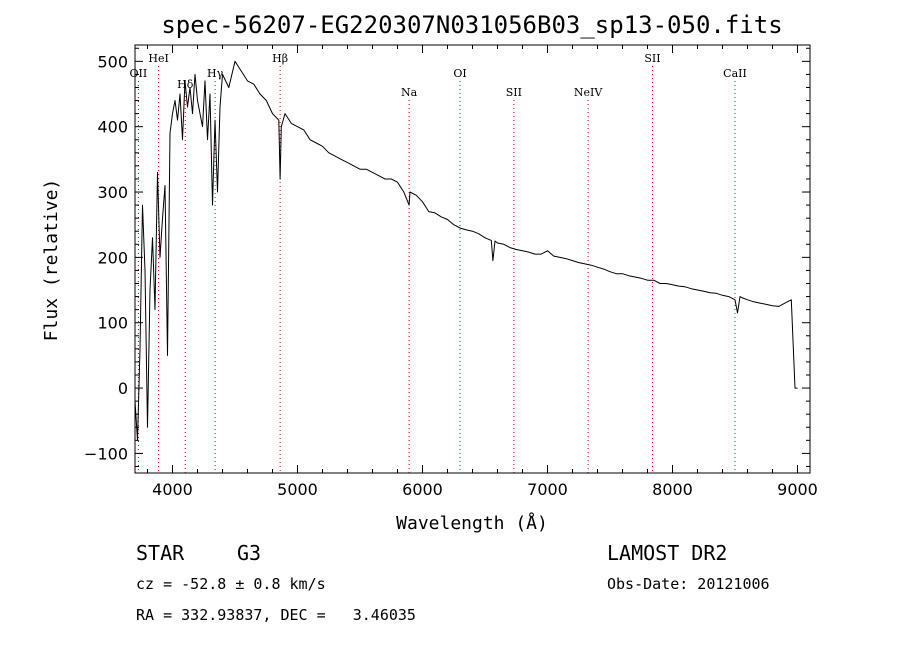  What do you see at coordinates (172, 489) in the screenshot?
I see `x-tick-label-0: 4000` at bounding box center [172, 489].